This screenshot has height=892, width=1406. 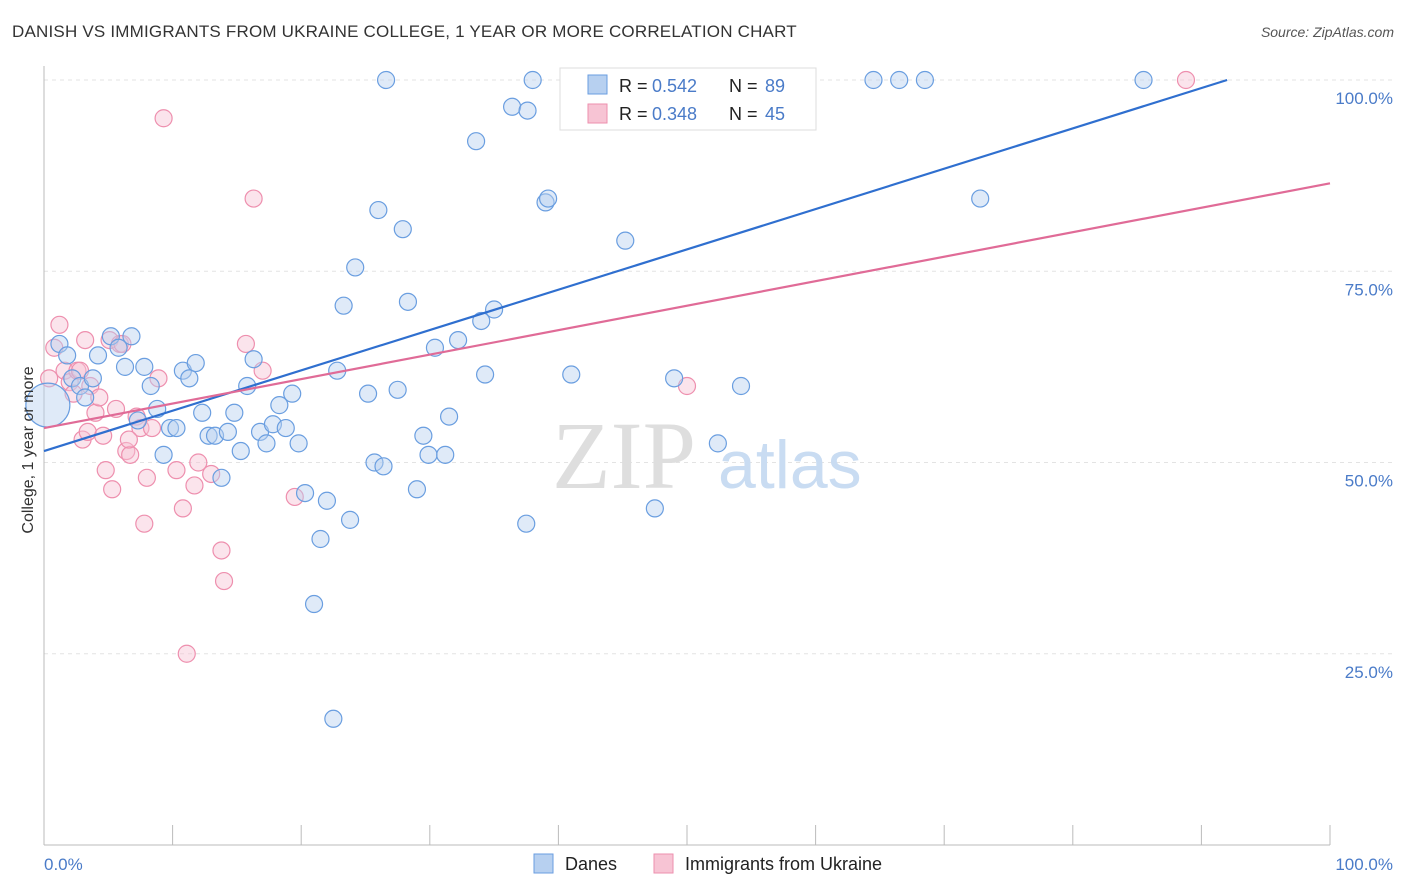 I want to click on watermark-atlas: atlas, so click(x=790, y=465).